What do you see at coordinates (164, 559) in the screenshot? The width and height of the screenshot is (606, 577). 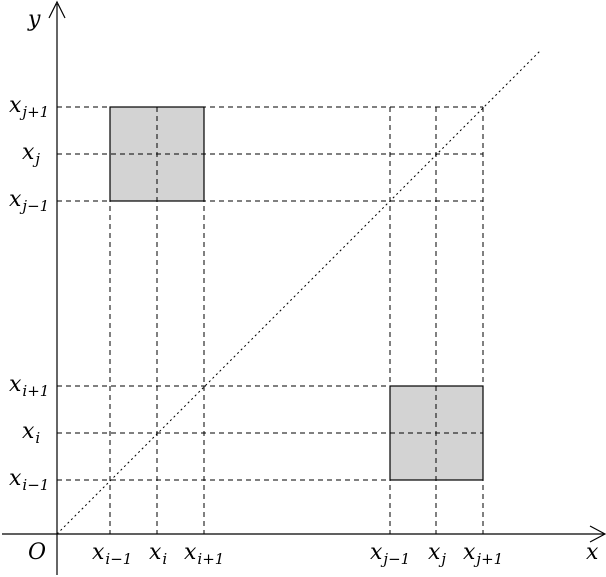 I see `x-tick-label-subscript: i` at bounding box center [164, 559].